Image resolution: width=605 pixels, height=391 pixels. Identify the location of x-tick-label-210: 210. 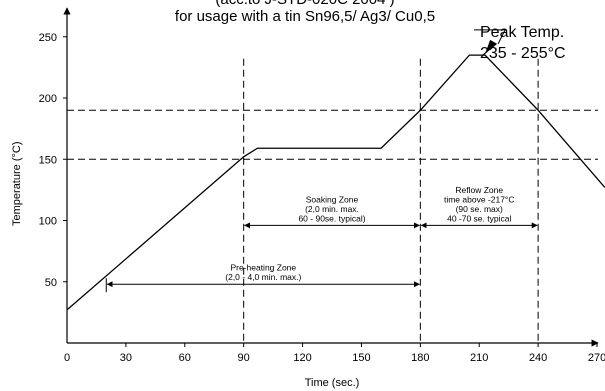
(479, 358).